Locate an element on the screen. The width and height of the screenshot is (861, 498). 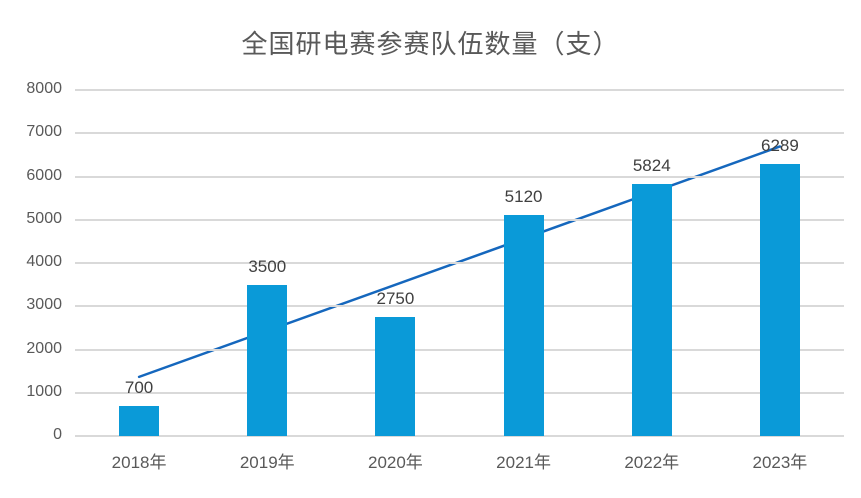
chart-title: 全国研电赛参赛队伍数量（支） is located at coordinates (430, 44).